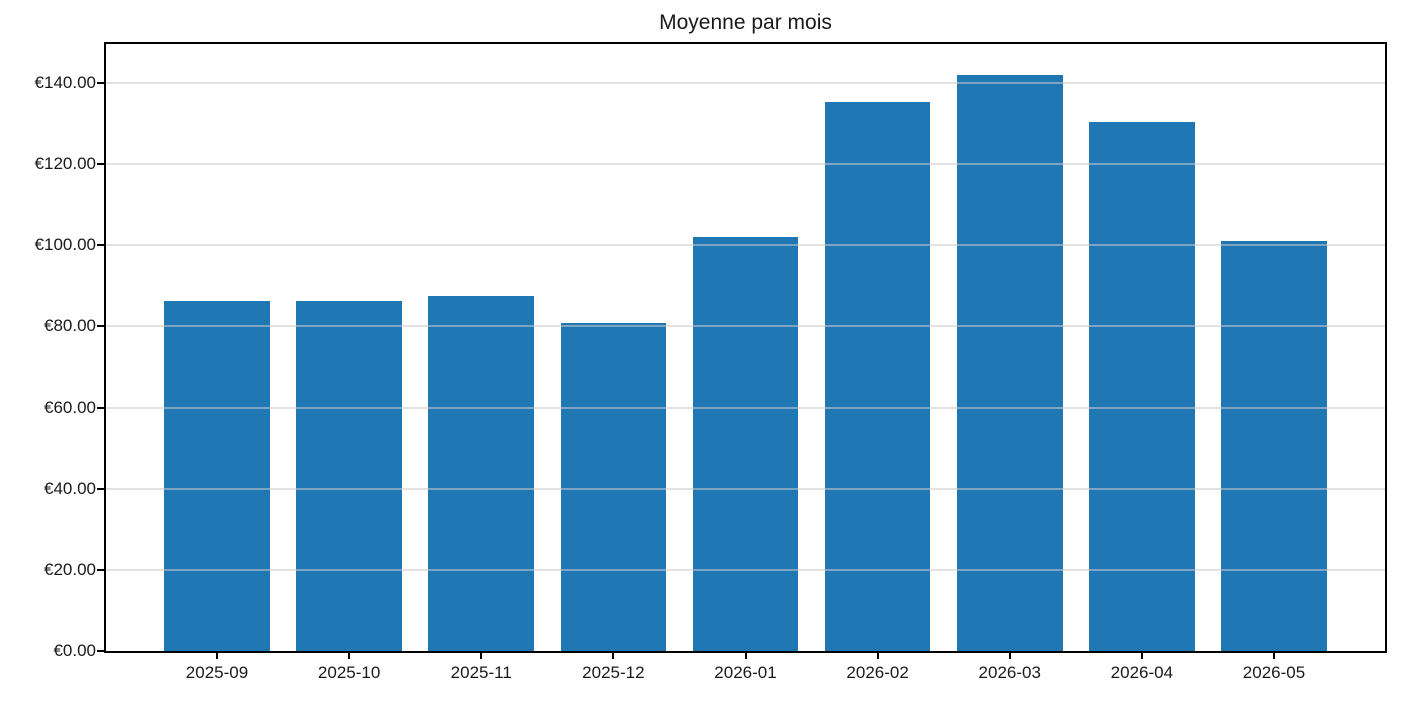  Describe the element at coordinates (70, 569) in the screenshot. I see `y-tick-label: €20.00` at that location.